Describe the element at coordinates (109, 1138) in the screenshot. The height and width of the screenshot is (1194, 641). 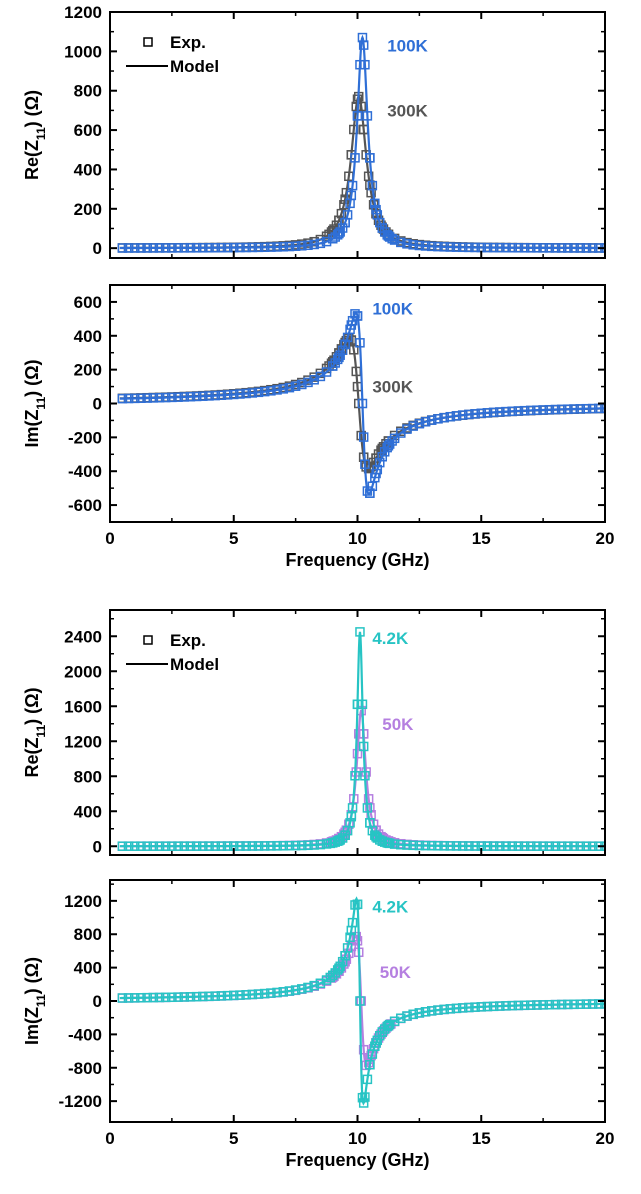
I see `x-tick-label: 0` at that location.